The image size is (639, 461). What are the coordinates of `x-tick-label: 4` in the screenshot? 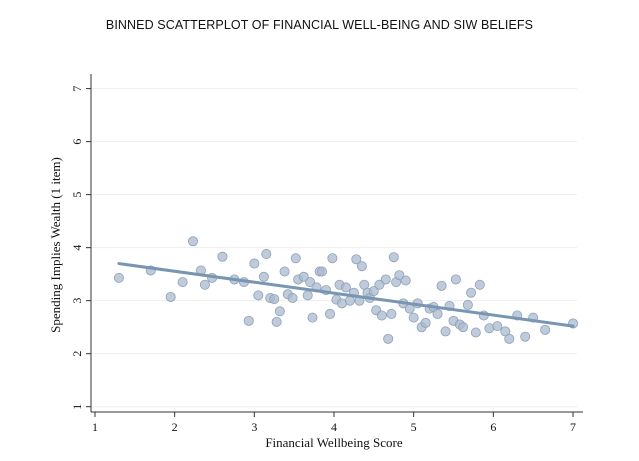 It's located at (334, 427).